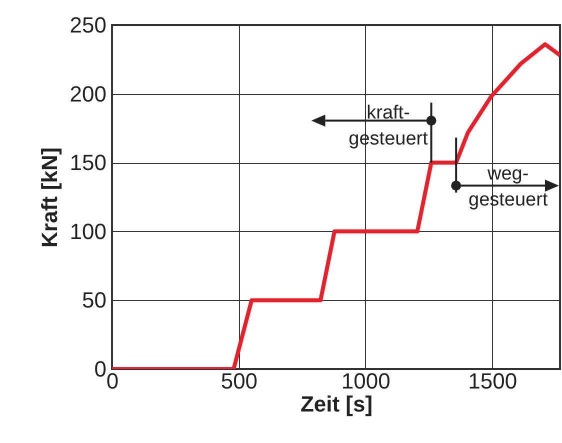 The height and width of the screenshot is (443, 562). What do you see at coordinates (88, 25) in the screenshot?
I see `y-tick-label: 250` at bounding box center [88, 25].